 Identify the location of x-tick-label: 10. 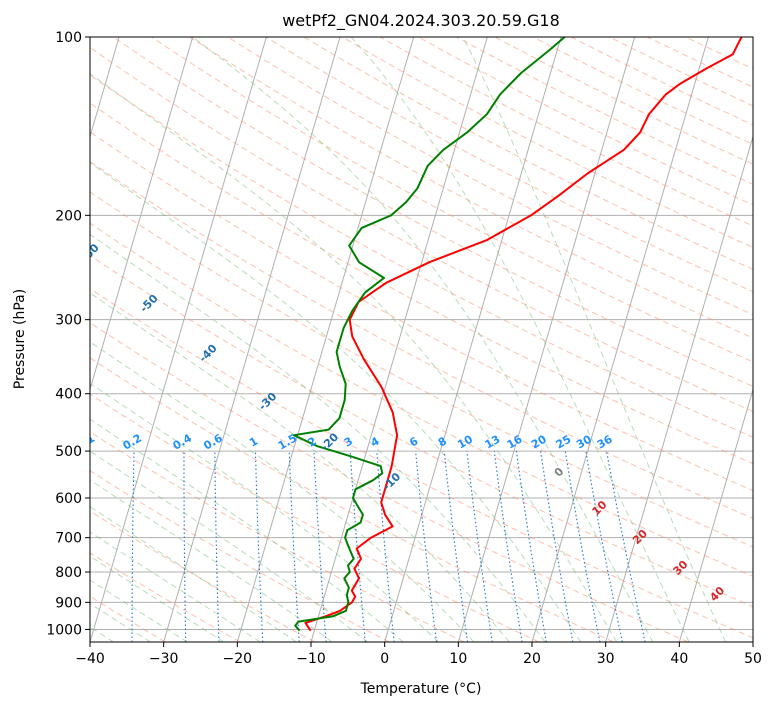
(458, 659).